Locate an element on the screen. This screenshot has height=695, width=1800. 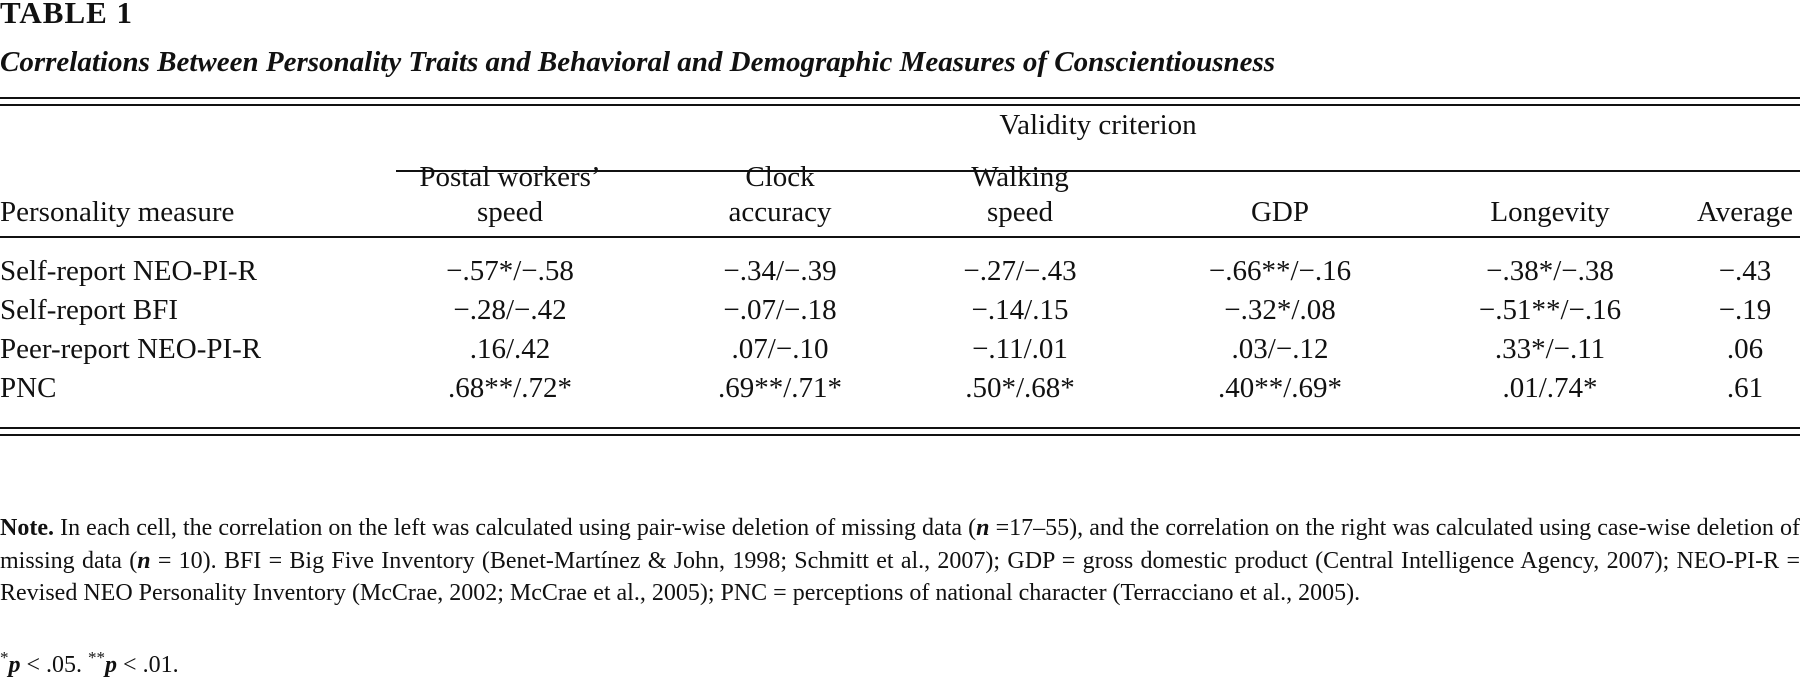
col-header-gdp: GDP is located at coordinates (1279, 212).